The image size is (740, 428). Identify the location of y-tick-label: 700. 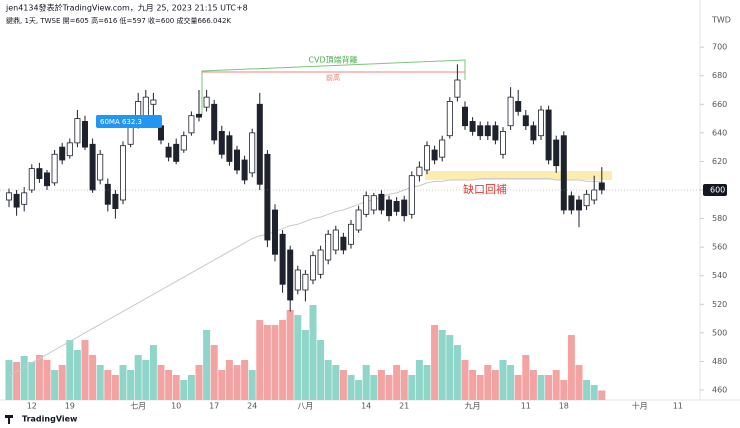
(719, 47).